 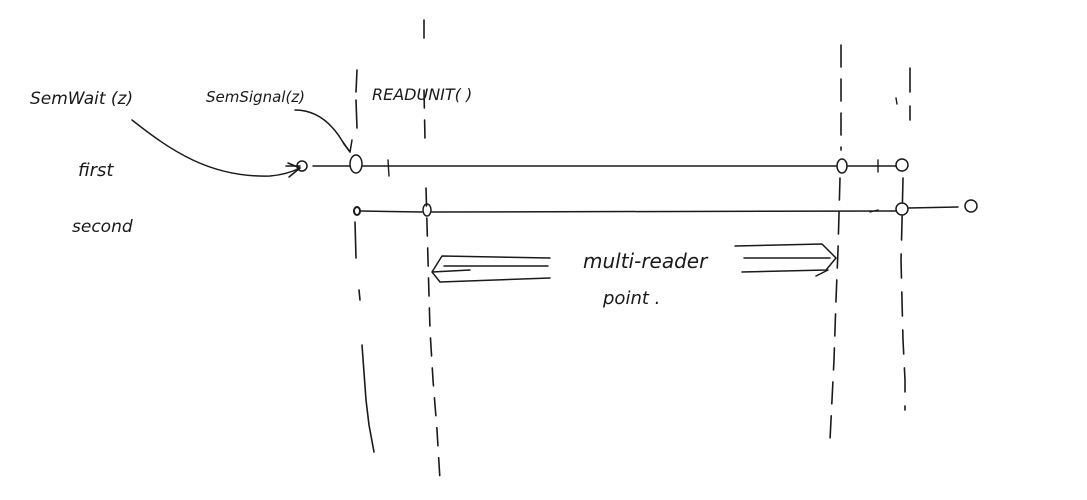 What do you see at coordinates (971, 206) in the screenshot?
I see `second-tail-node` at bounding box center [971, 206].